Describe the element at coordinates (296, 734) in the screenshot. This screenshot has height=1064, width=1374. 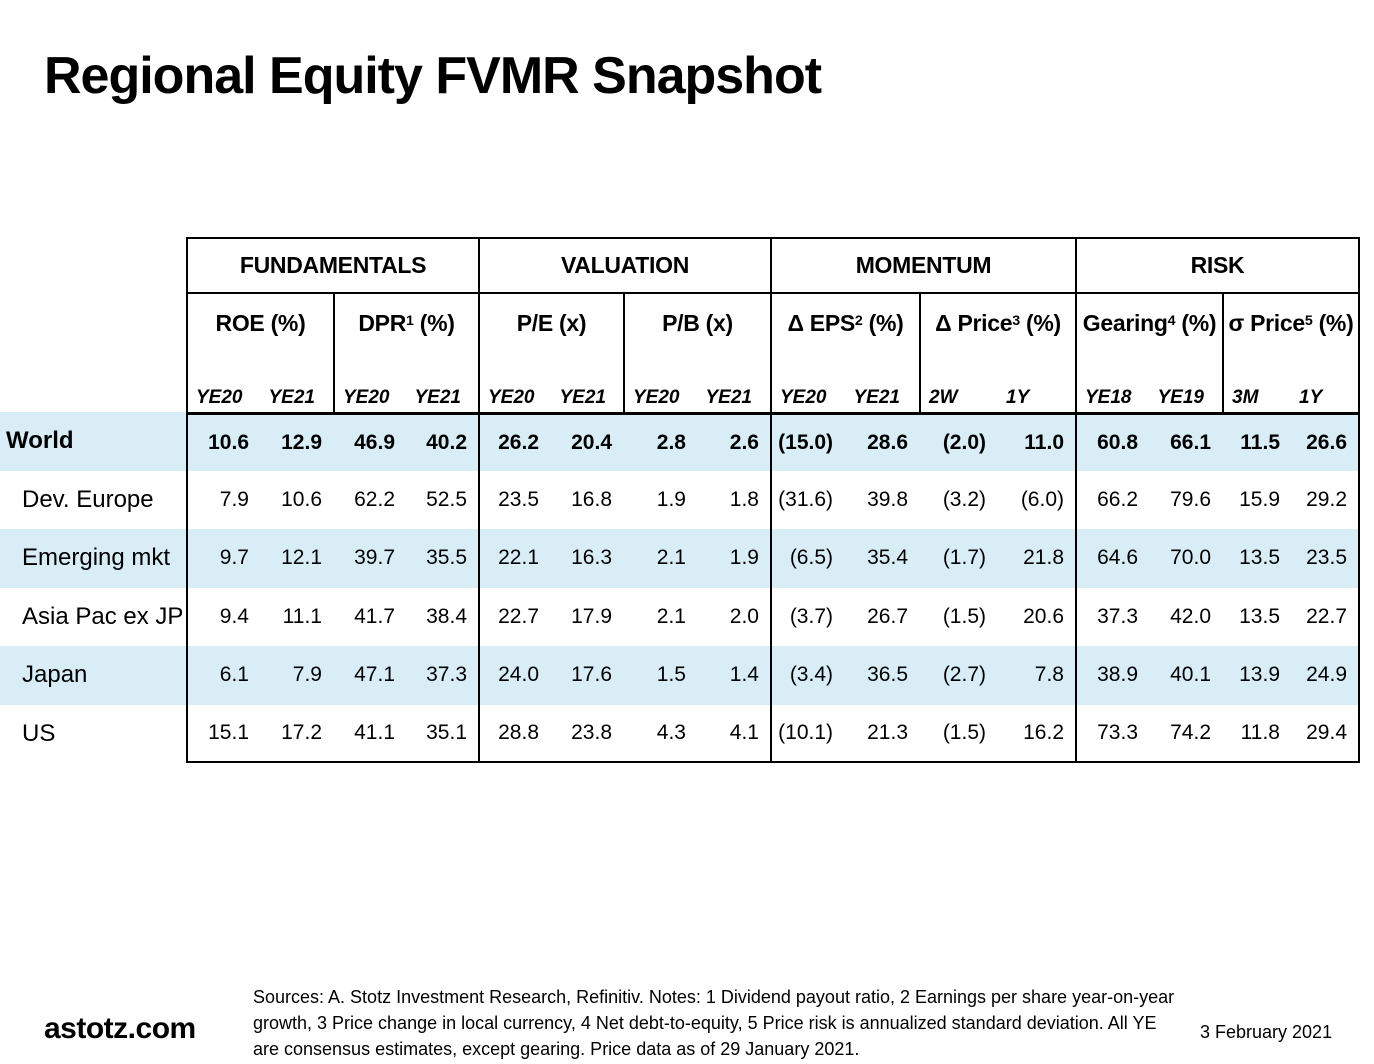
I see `data-cell: 17.2` at that location.